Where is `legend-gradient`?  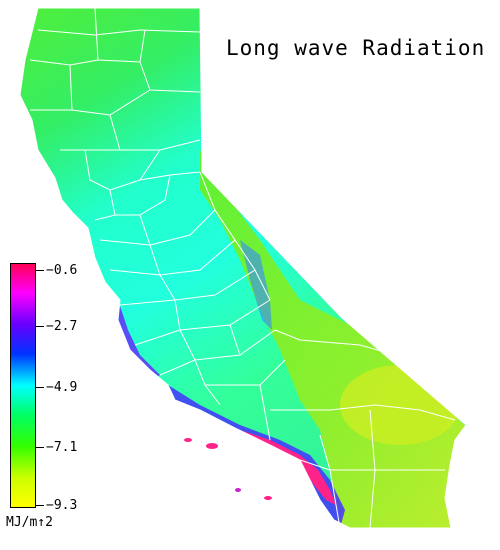
legend-gradient is located at coordinates (23, 385).